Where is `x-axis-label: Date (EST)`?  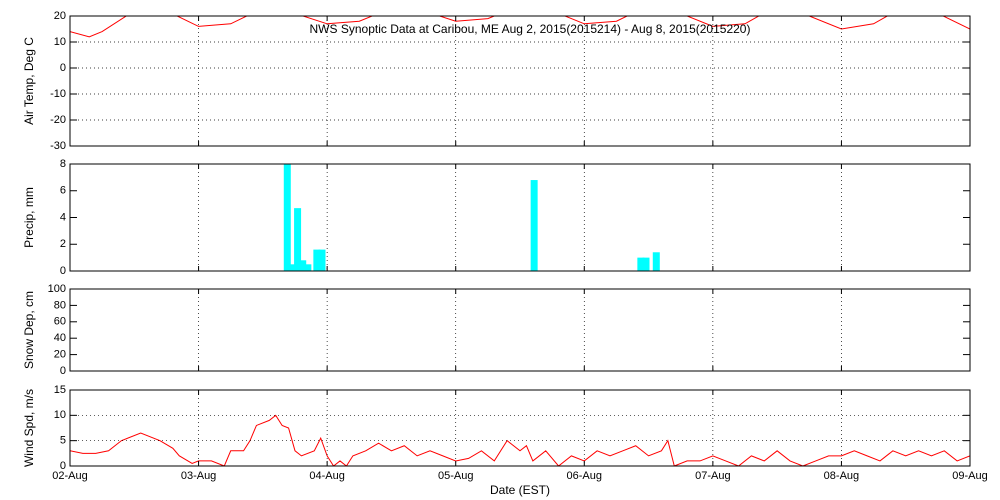
x-axis-label: Date (EST) is located at coordinates (520, 490).